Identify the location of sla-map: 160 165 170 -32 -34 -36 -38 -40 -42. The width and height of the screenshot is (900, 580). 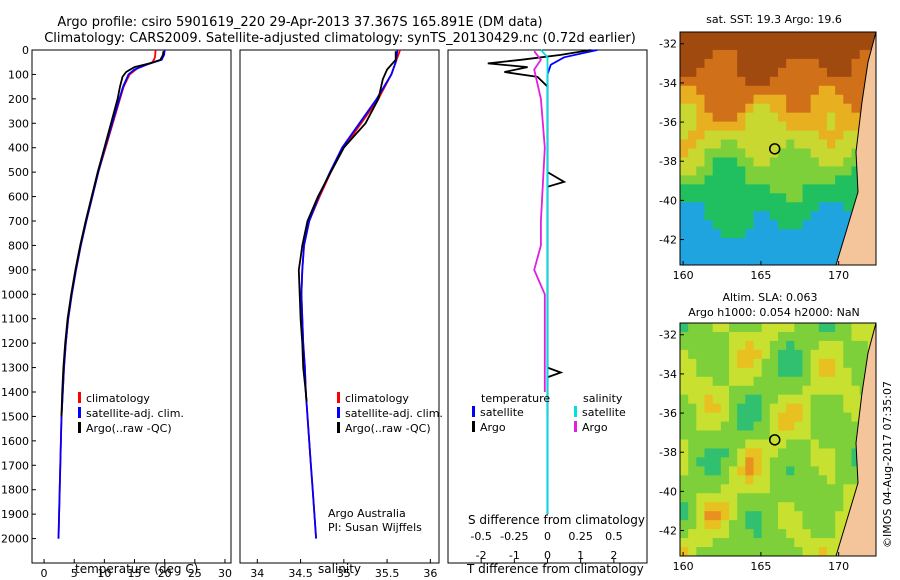
(768, 447).